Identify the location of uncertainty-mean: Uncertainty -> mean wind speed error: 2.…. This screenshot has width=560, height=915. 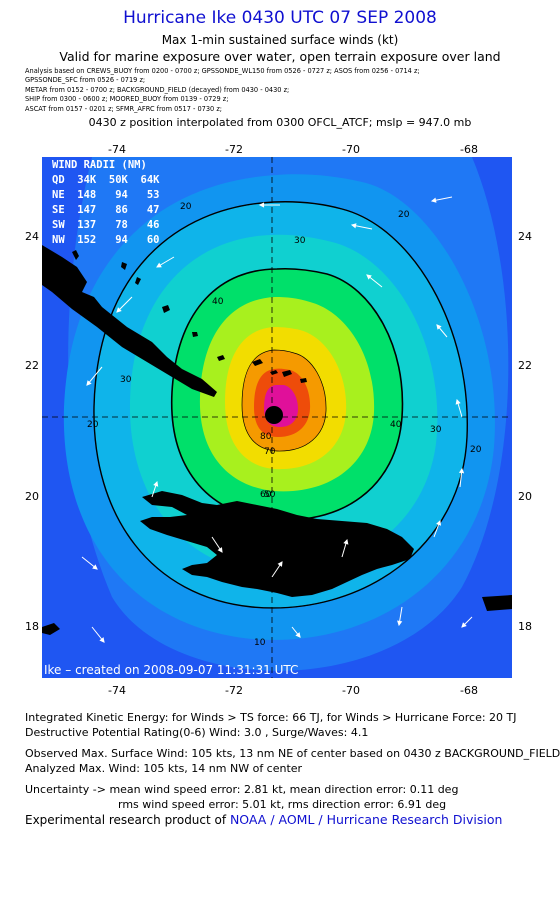
(242, 789).